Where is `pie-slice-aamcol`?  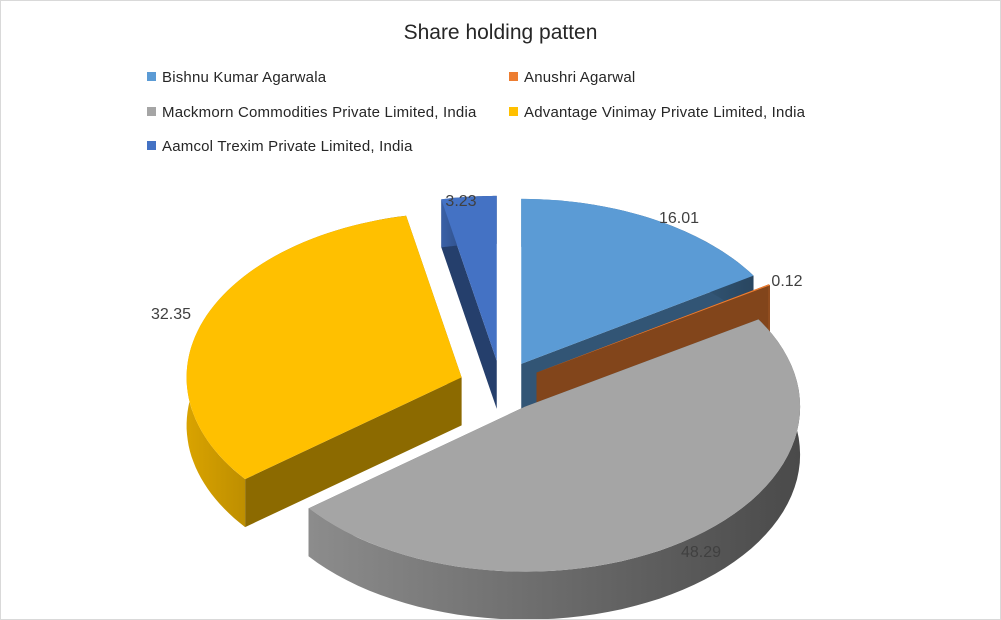 pie-slice-aamcol is located at coordinates (469, 302).